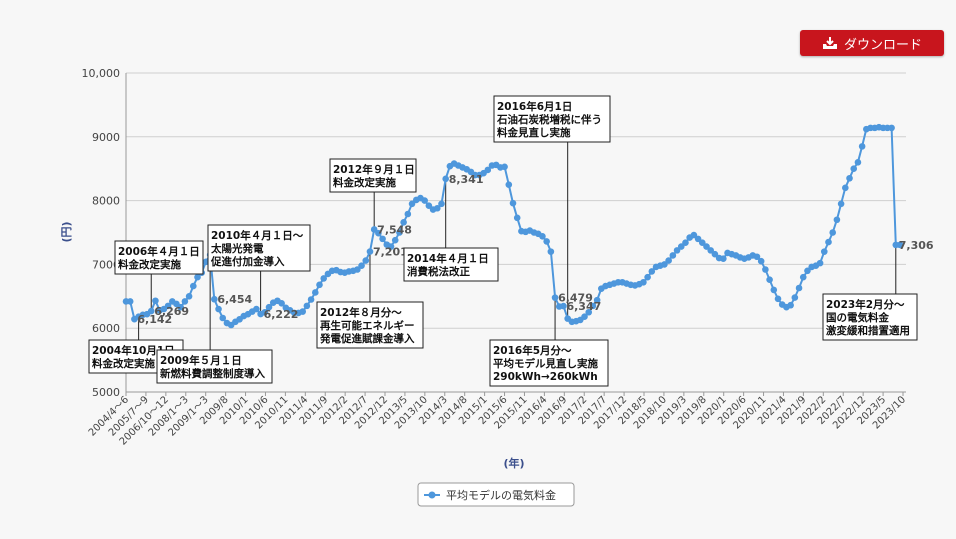  Describe the element at coordinates (868, 330) in the screenshot. I see `annotation-text: 激変緩和措置適用` at that location.